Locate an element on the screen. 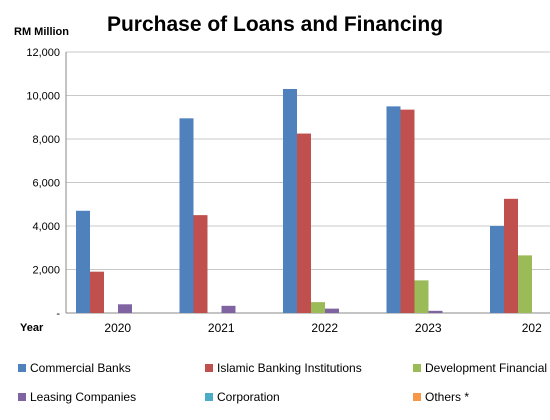 Image resolution: width=550 pixels, height=420 pixels. y-axis-label: RM Million is located at coordinates (41, 32).